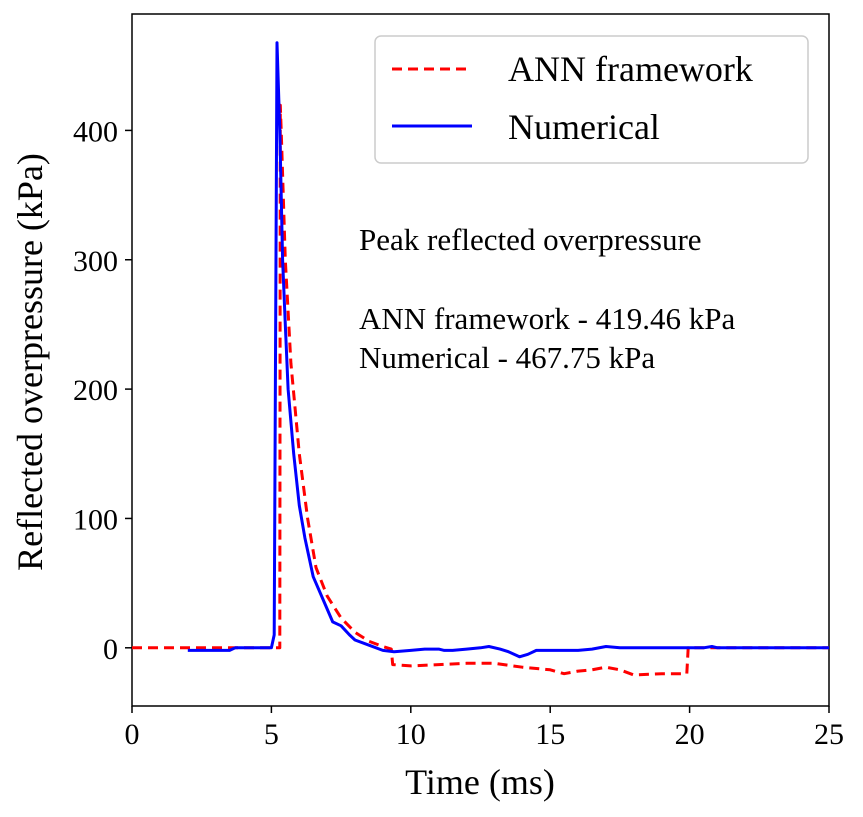 The width and height of the screenshot is (863, 817). Describe the element at coordinates (507, 357) in the screenshot. I see `annotation-numerical-value: Numerical - 467.75 kPa` at that location.